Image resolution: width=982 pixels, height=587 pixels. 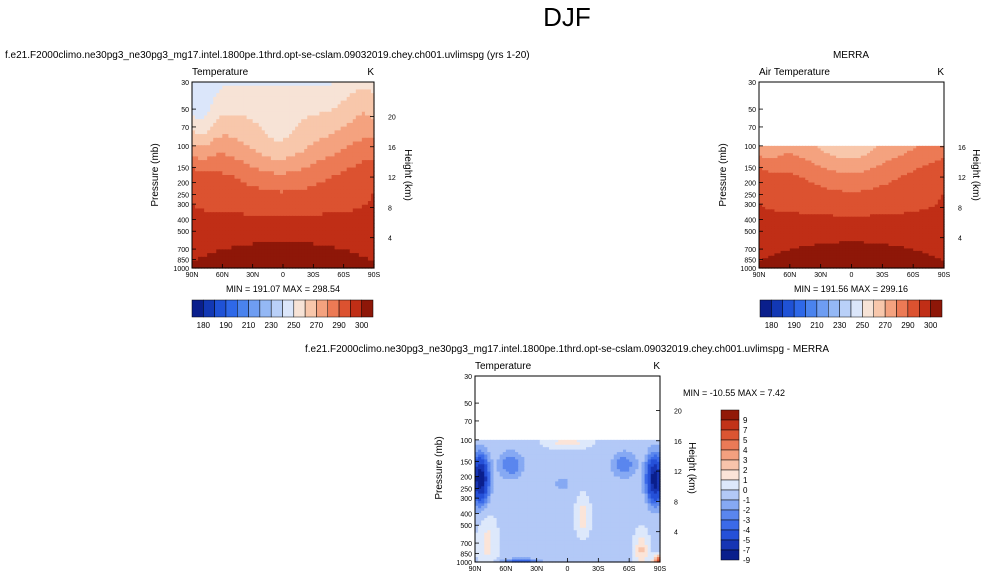 What do you see at coordinates (392, 178) in the screenshot?
I see `model-y2tick-label: 12` at bounding box center [392, 178].